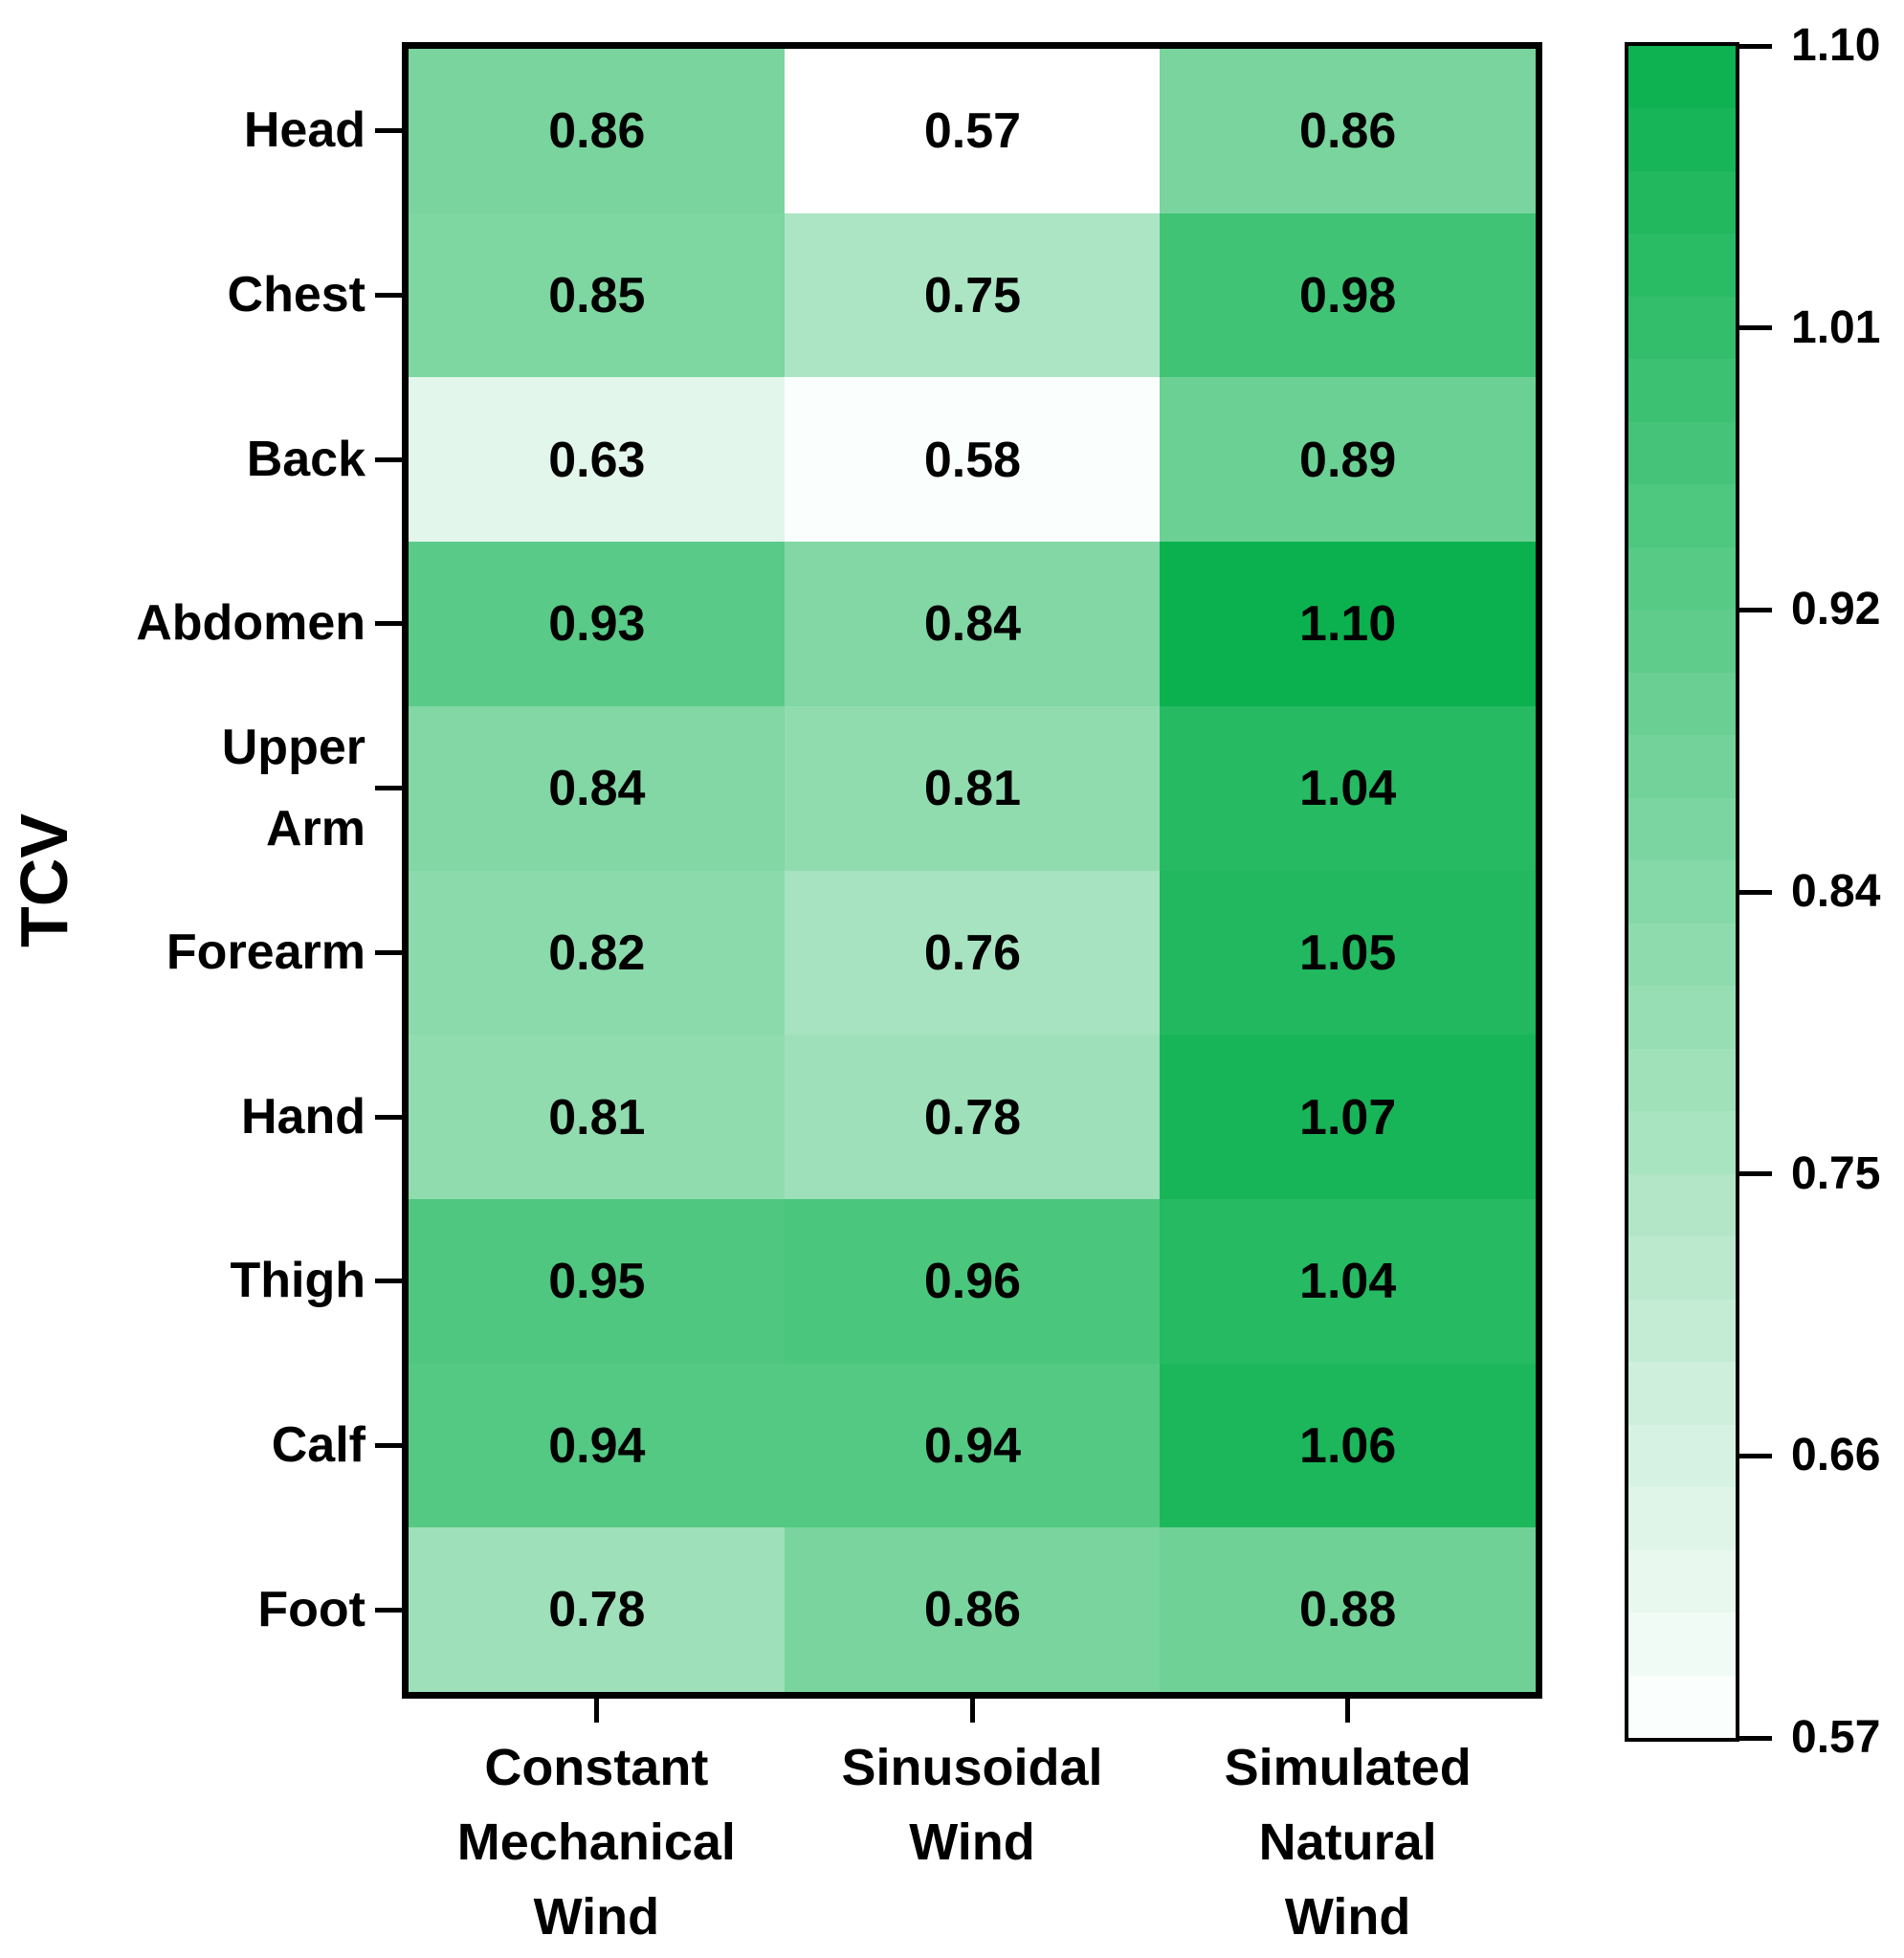 This screenshot has width=1904, height=1958. What do you see at coordinates (183, 1118) in the screenshot?
I see `row-label: Hand` at bounding box center [183, 1118].